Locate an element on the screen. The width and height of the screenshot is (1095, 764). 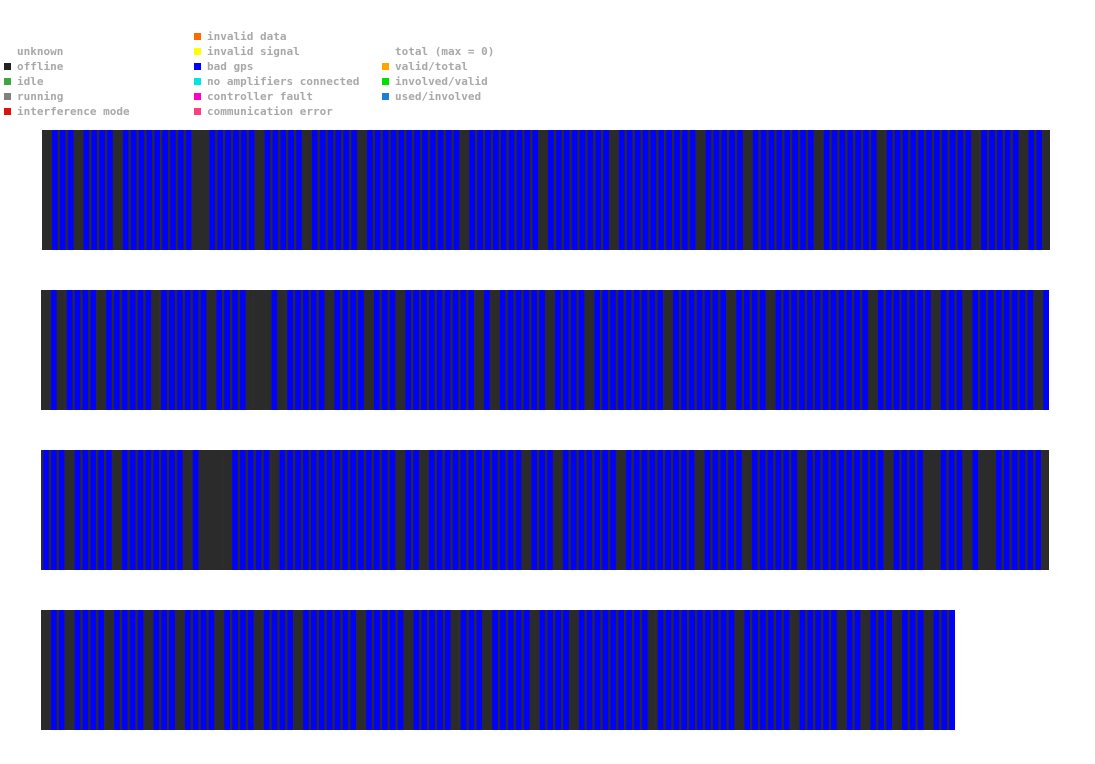
status-strip-svg is located at coordinates (545, 350).